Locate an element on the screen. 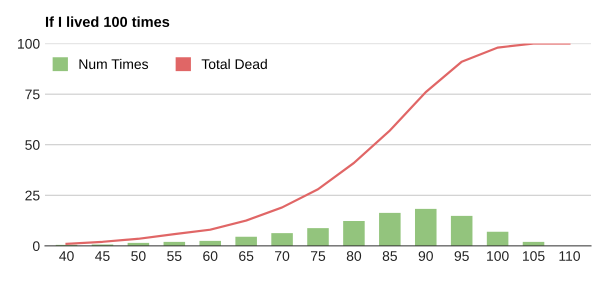  x-tick-label: 85 is located at coordinates (389, 256).